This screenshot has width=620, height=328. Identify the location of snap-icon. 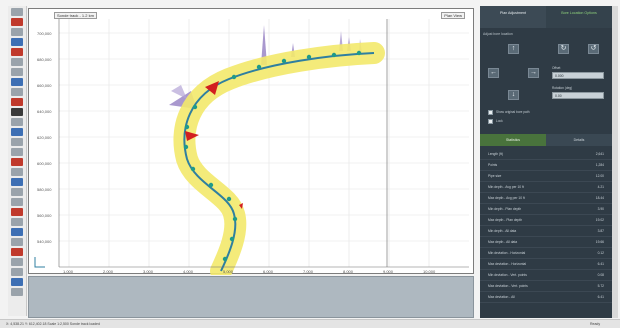
(17, 282).